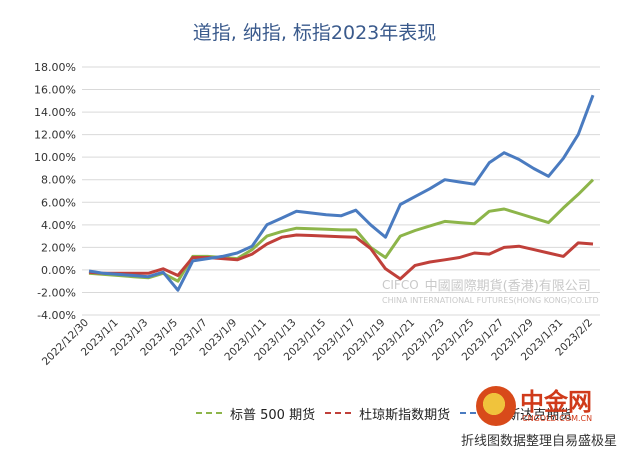  What do you see at coordinates (58, 270) in the screenshot?
I see `y-tick-label: 0.00%` at bounding box center [58, 270].